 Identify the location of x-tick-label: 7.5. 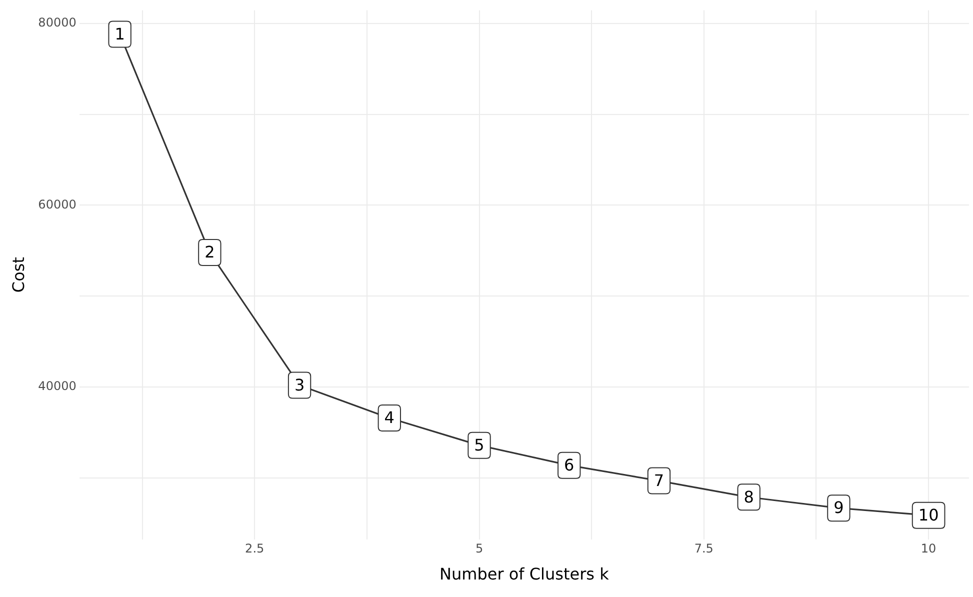
(704, 549).